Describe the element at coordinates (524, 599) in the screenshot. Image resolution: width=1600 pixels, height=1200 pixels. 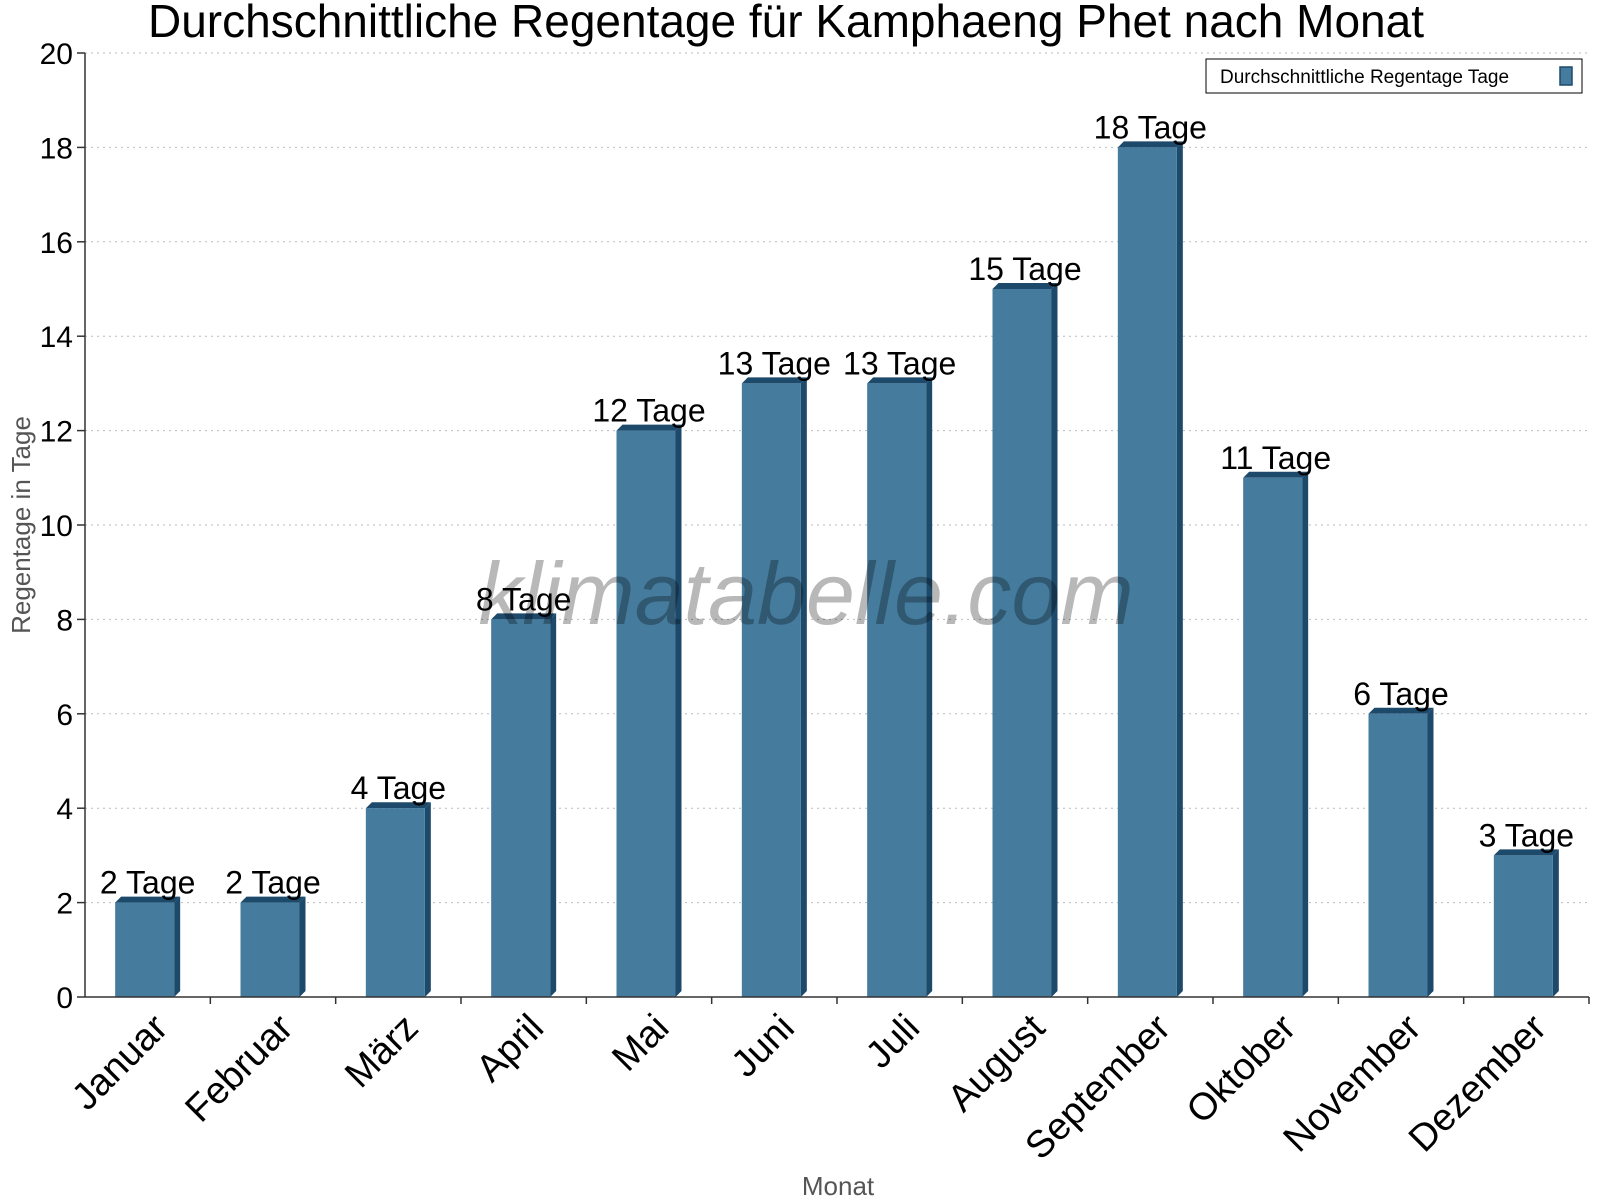
I see `data-label: 8 Tage` at that location.